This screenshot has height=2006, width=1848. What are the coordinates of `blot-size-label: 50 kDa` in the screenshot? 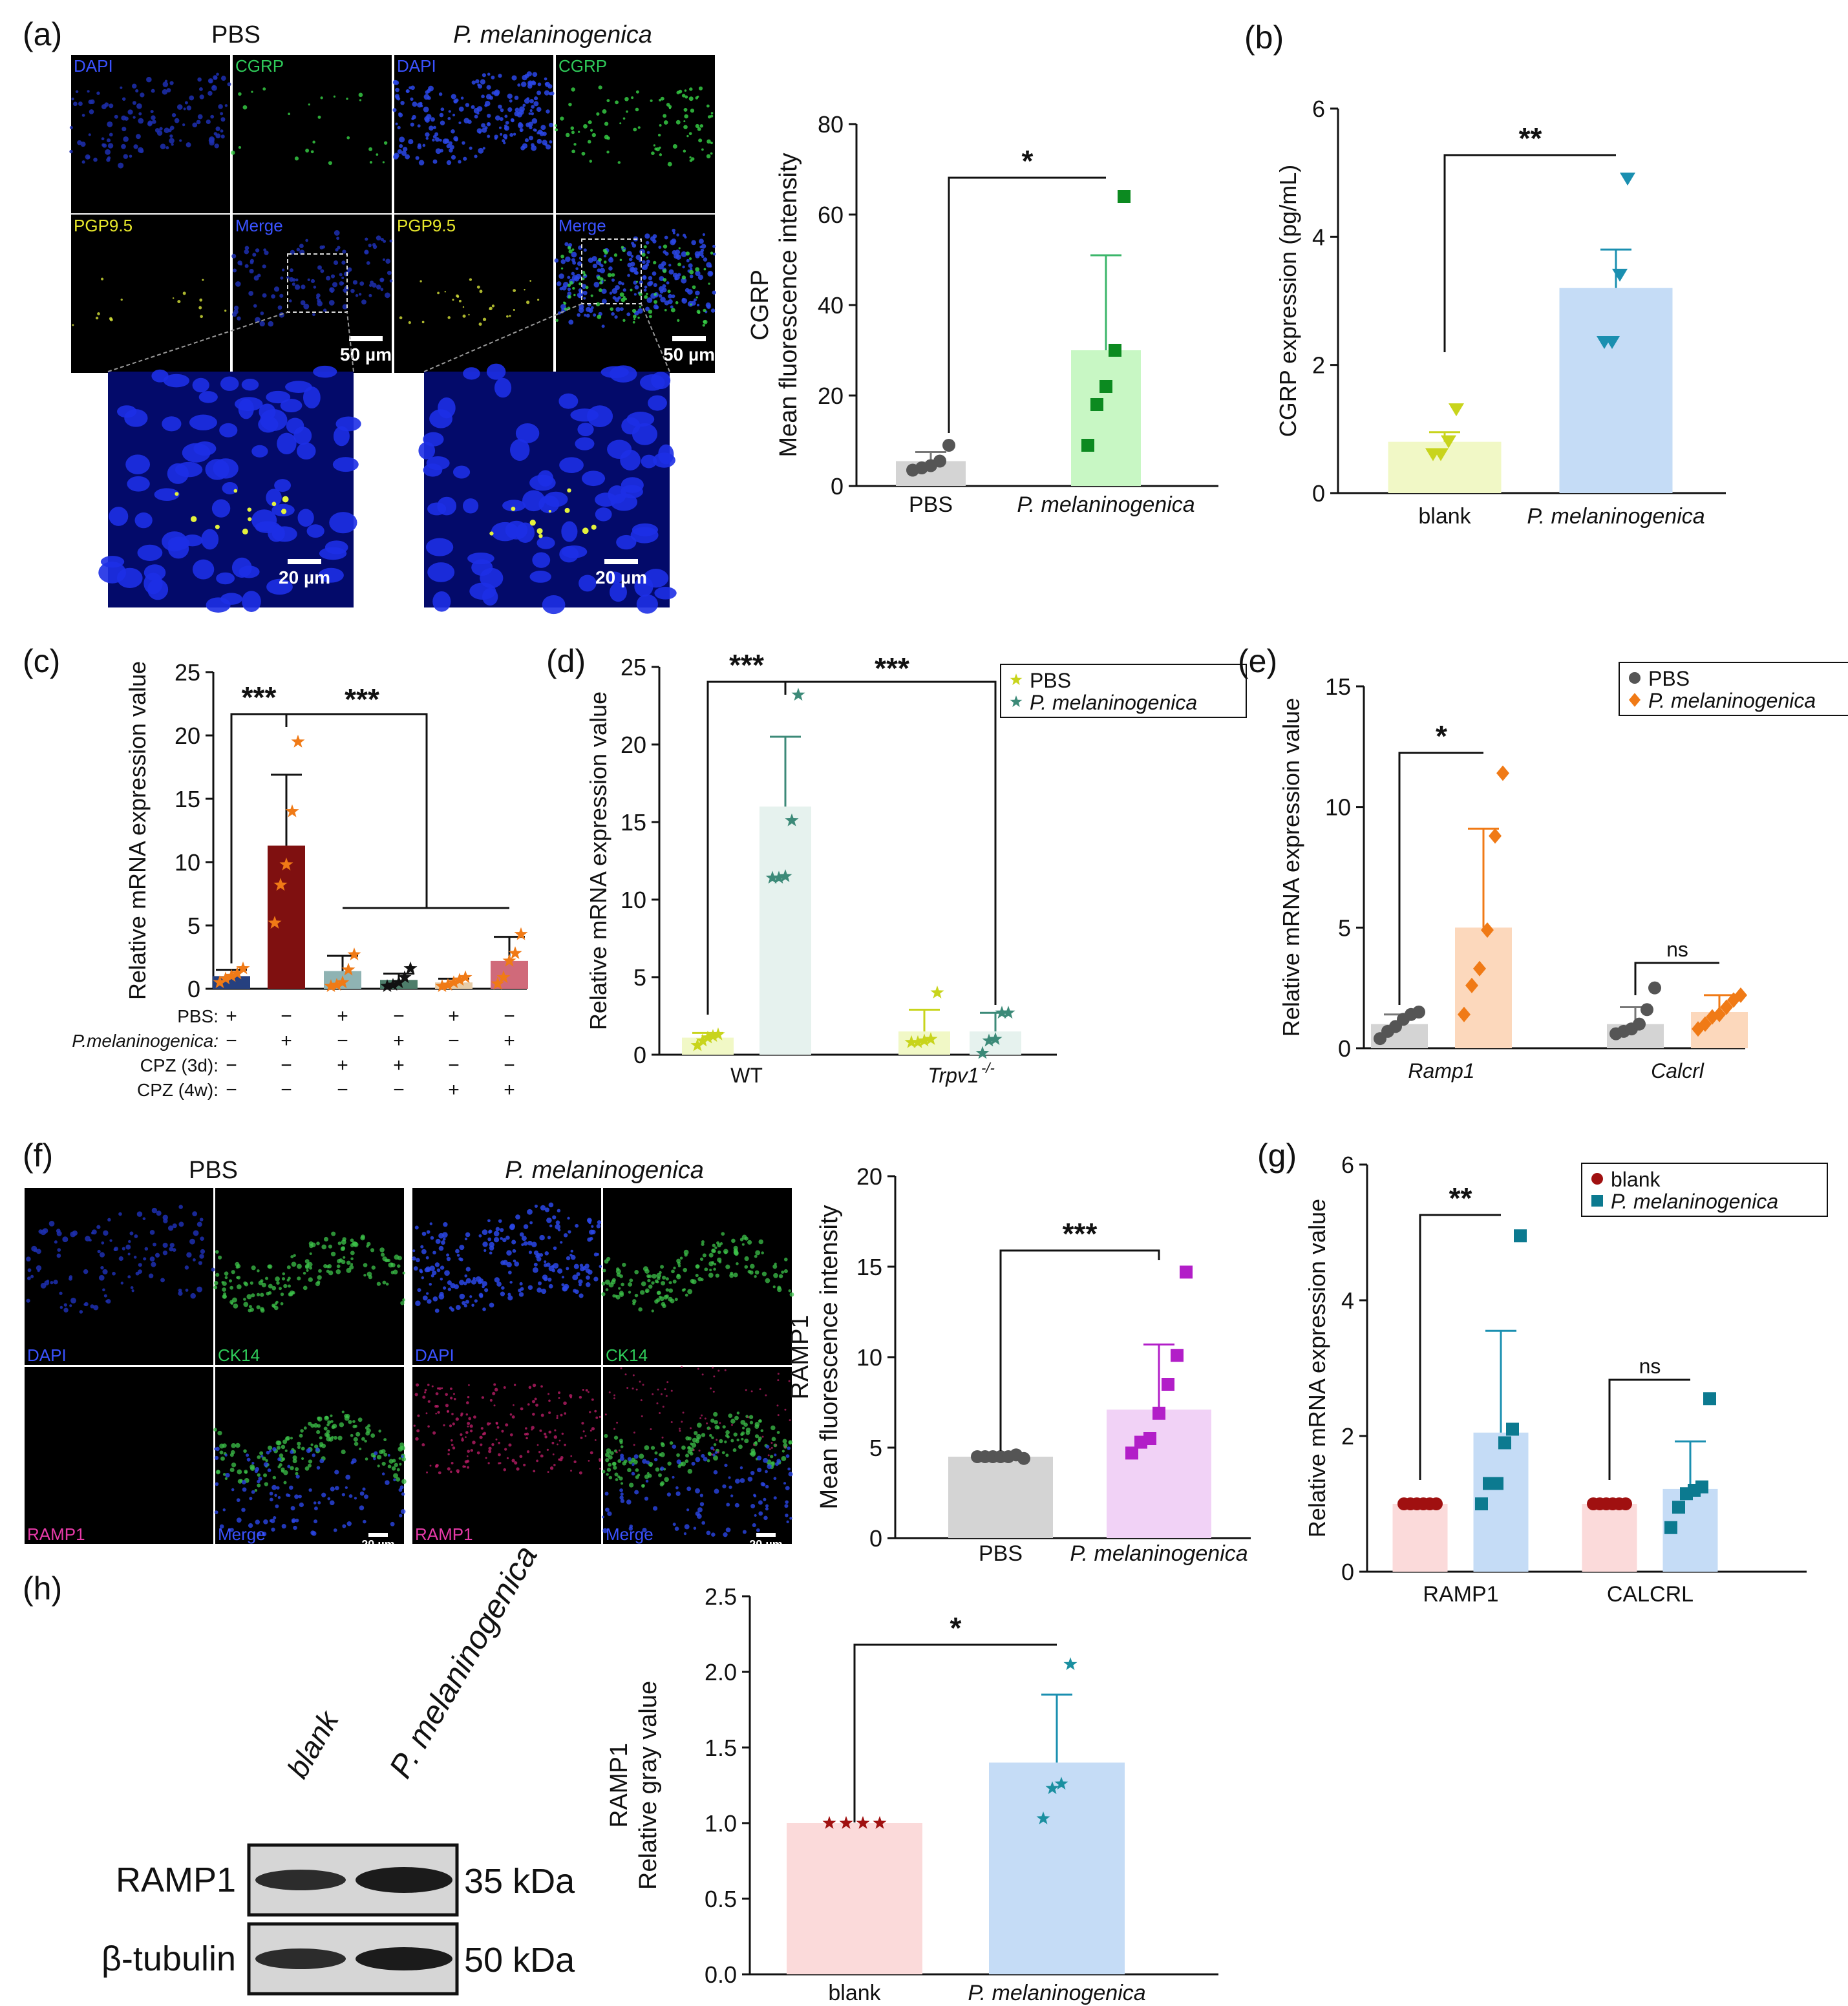 It's located at (519, 1961).